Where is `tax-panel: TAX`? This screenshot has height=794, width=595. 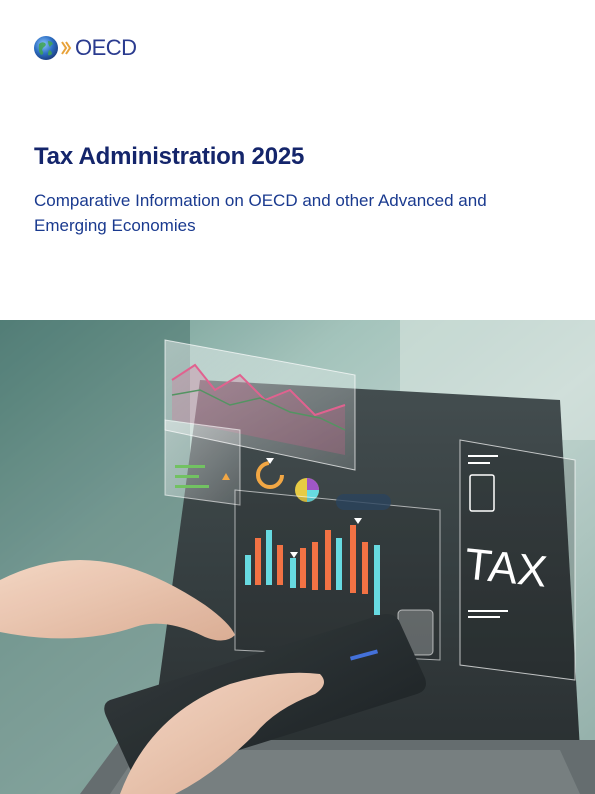 tax-panel: TAX is located at coordinates (517, 560).